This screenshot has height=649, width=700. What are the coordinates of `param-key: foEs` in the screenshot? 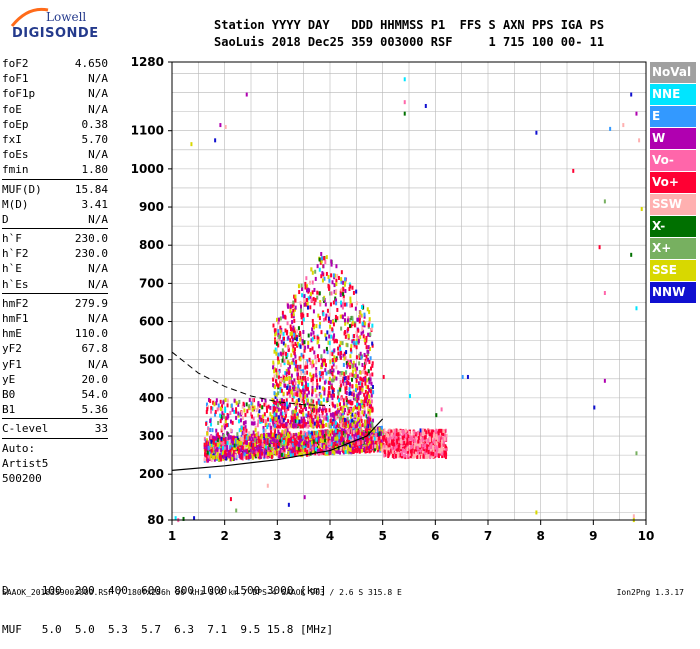 It's located at (15, 155).